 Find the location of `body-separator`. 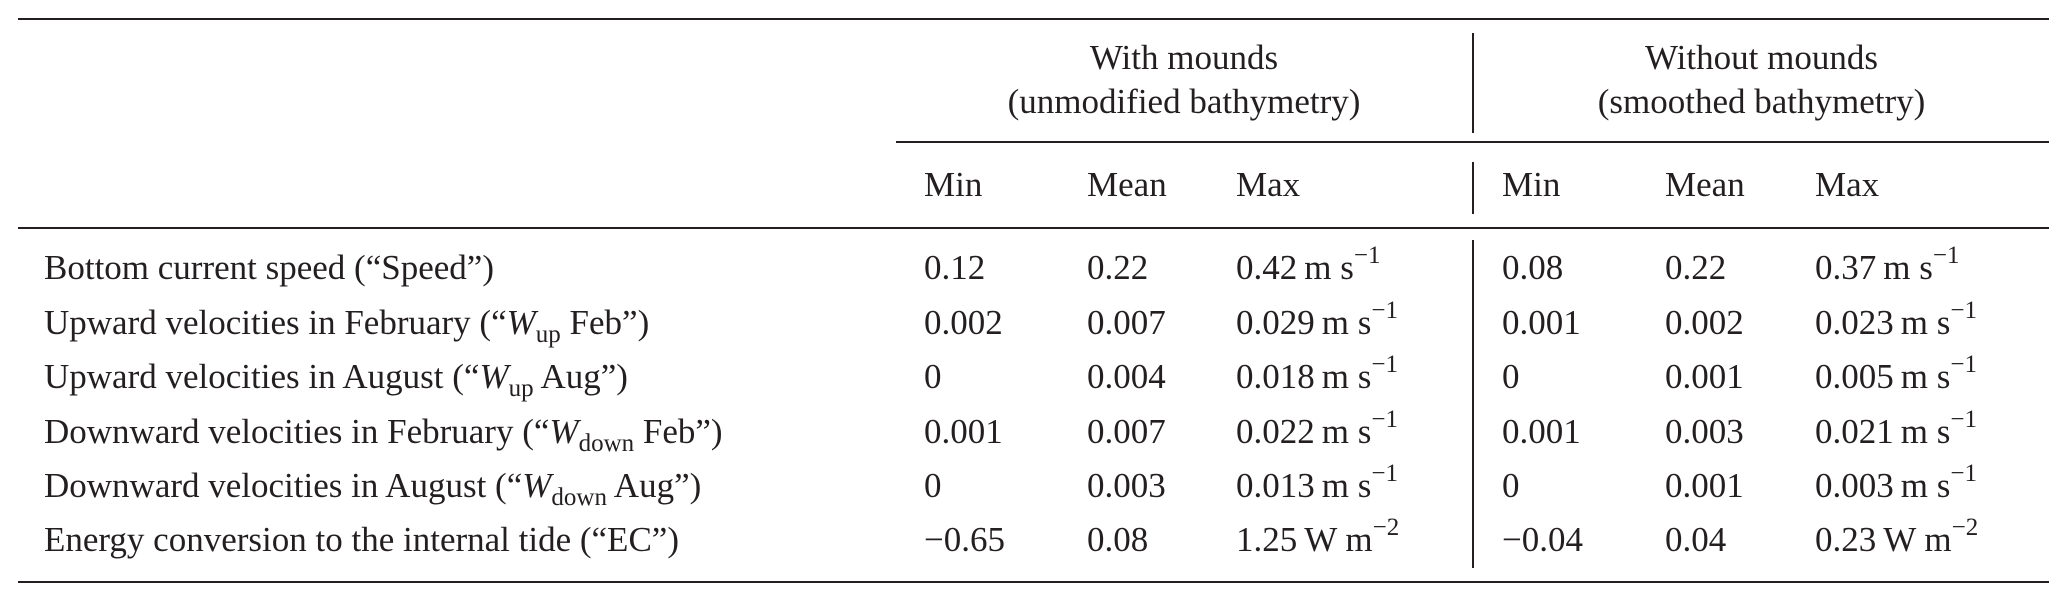

body-separator is located at coordinates (1473, 404).